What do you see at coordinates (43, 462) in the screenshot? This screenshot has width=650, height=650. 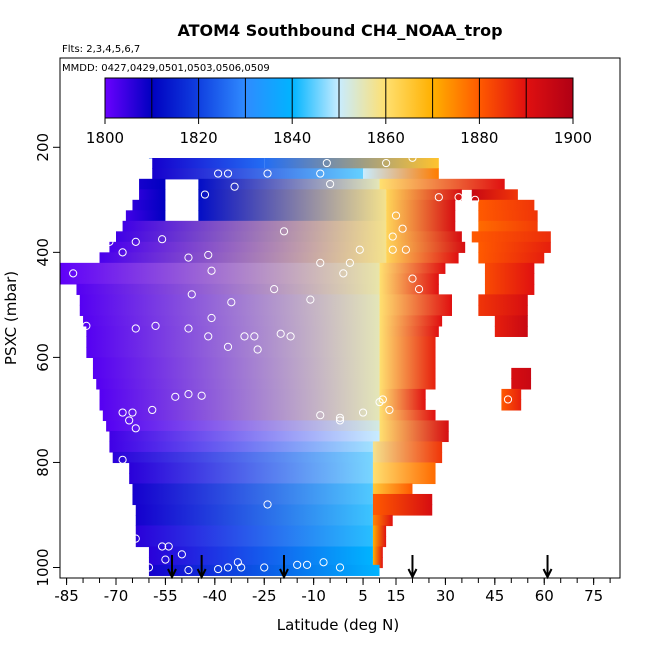 I see `y-tick-label: 800` at bounding box center [43, 462].